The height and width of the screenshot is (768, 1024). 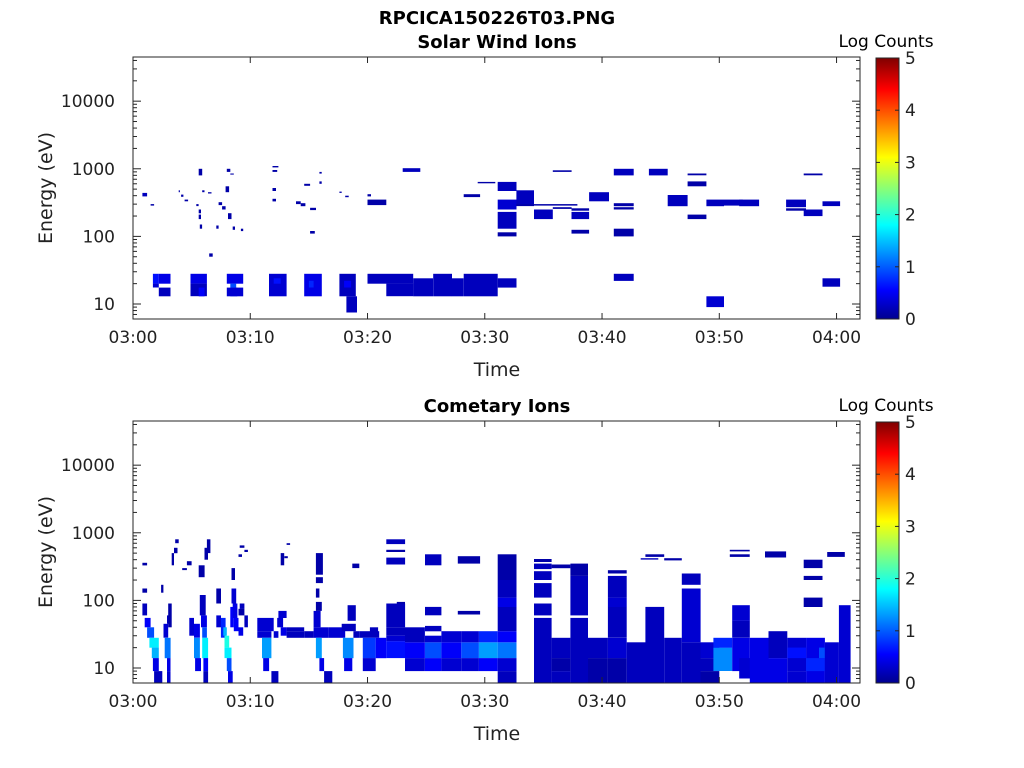 What do you see at coordinates (88, 466) in the screenshot?
I see `y-tick-label: 10000` at bounding box center [88, 466].